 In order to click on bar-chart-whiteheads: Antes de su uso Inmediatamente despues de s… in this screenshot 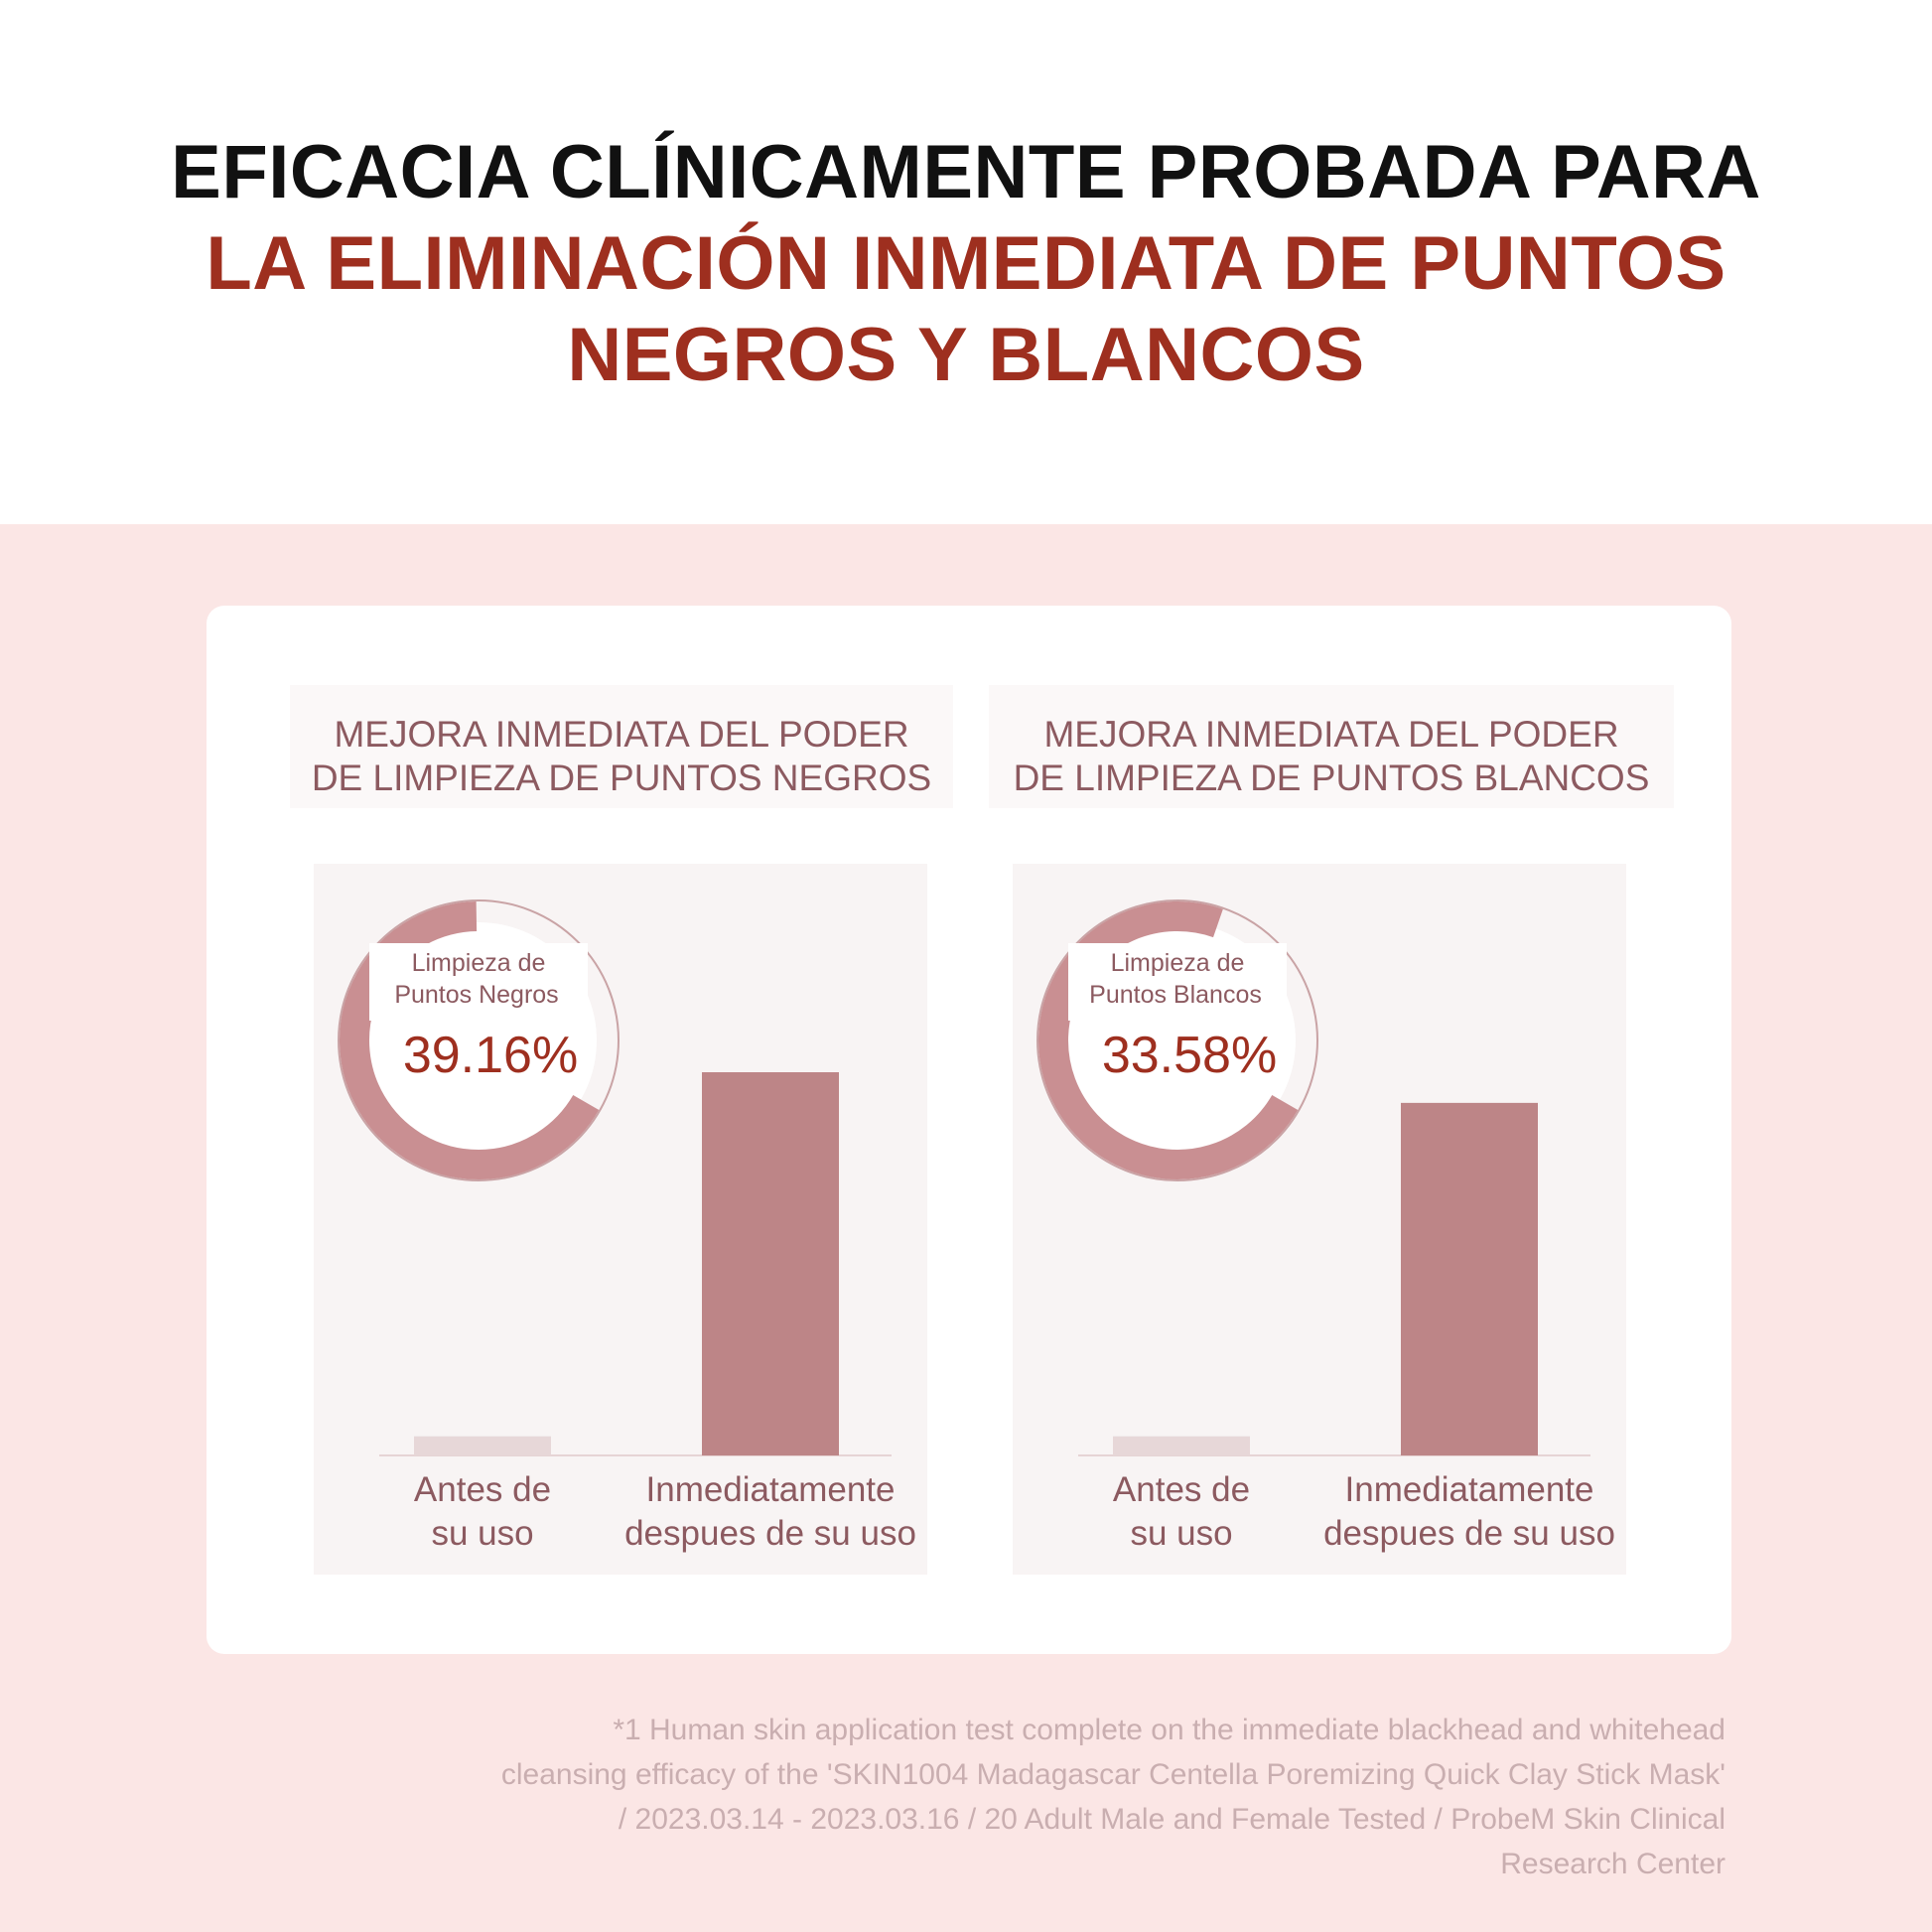, I will do `click(1326, 1226)`.